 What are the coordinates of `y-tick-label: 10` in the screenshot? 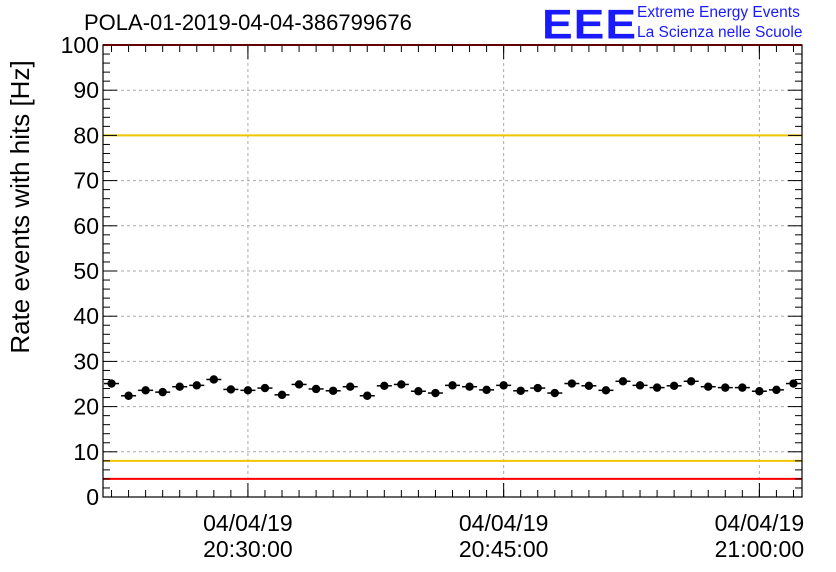 It's located at (86, 452).